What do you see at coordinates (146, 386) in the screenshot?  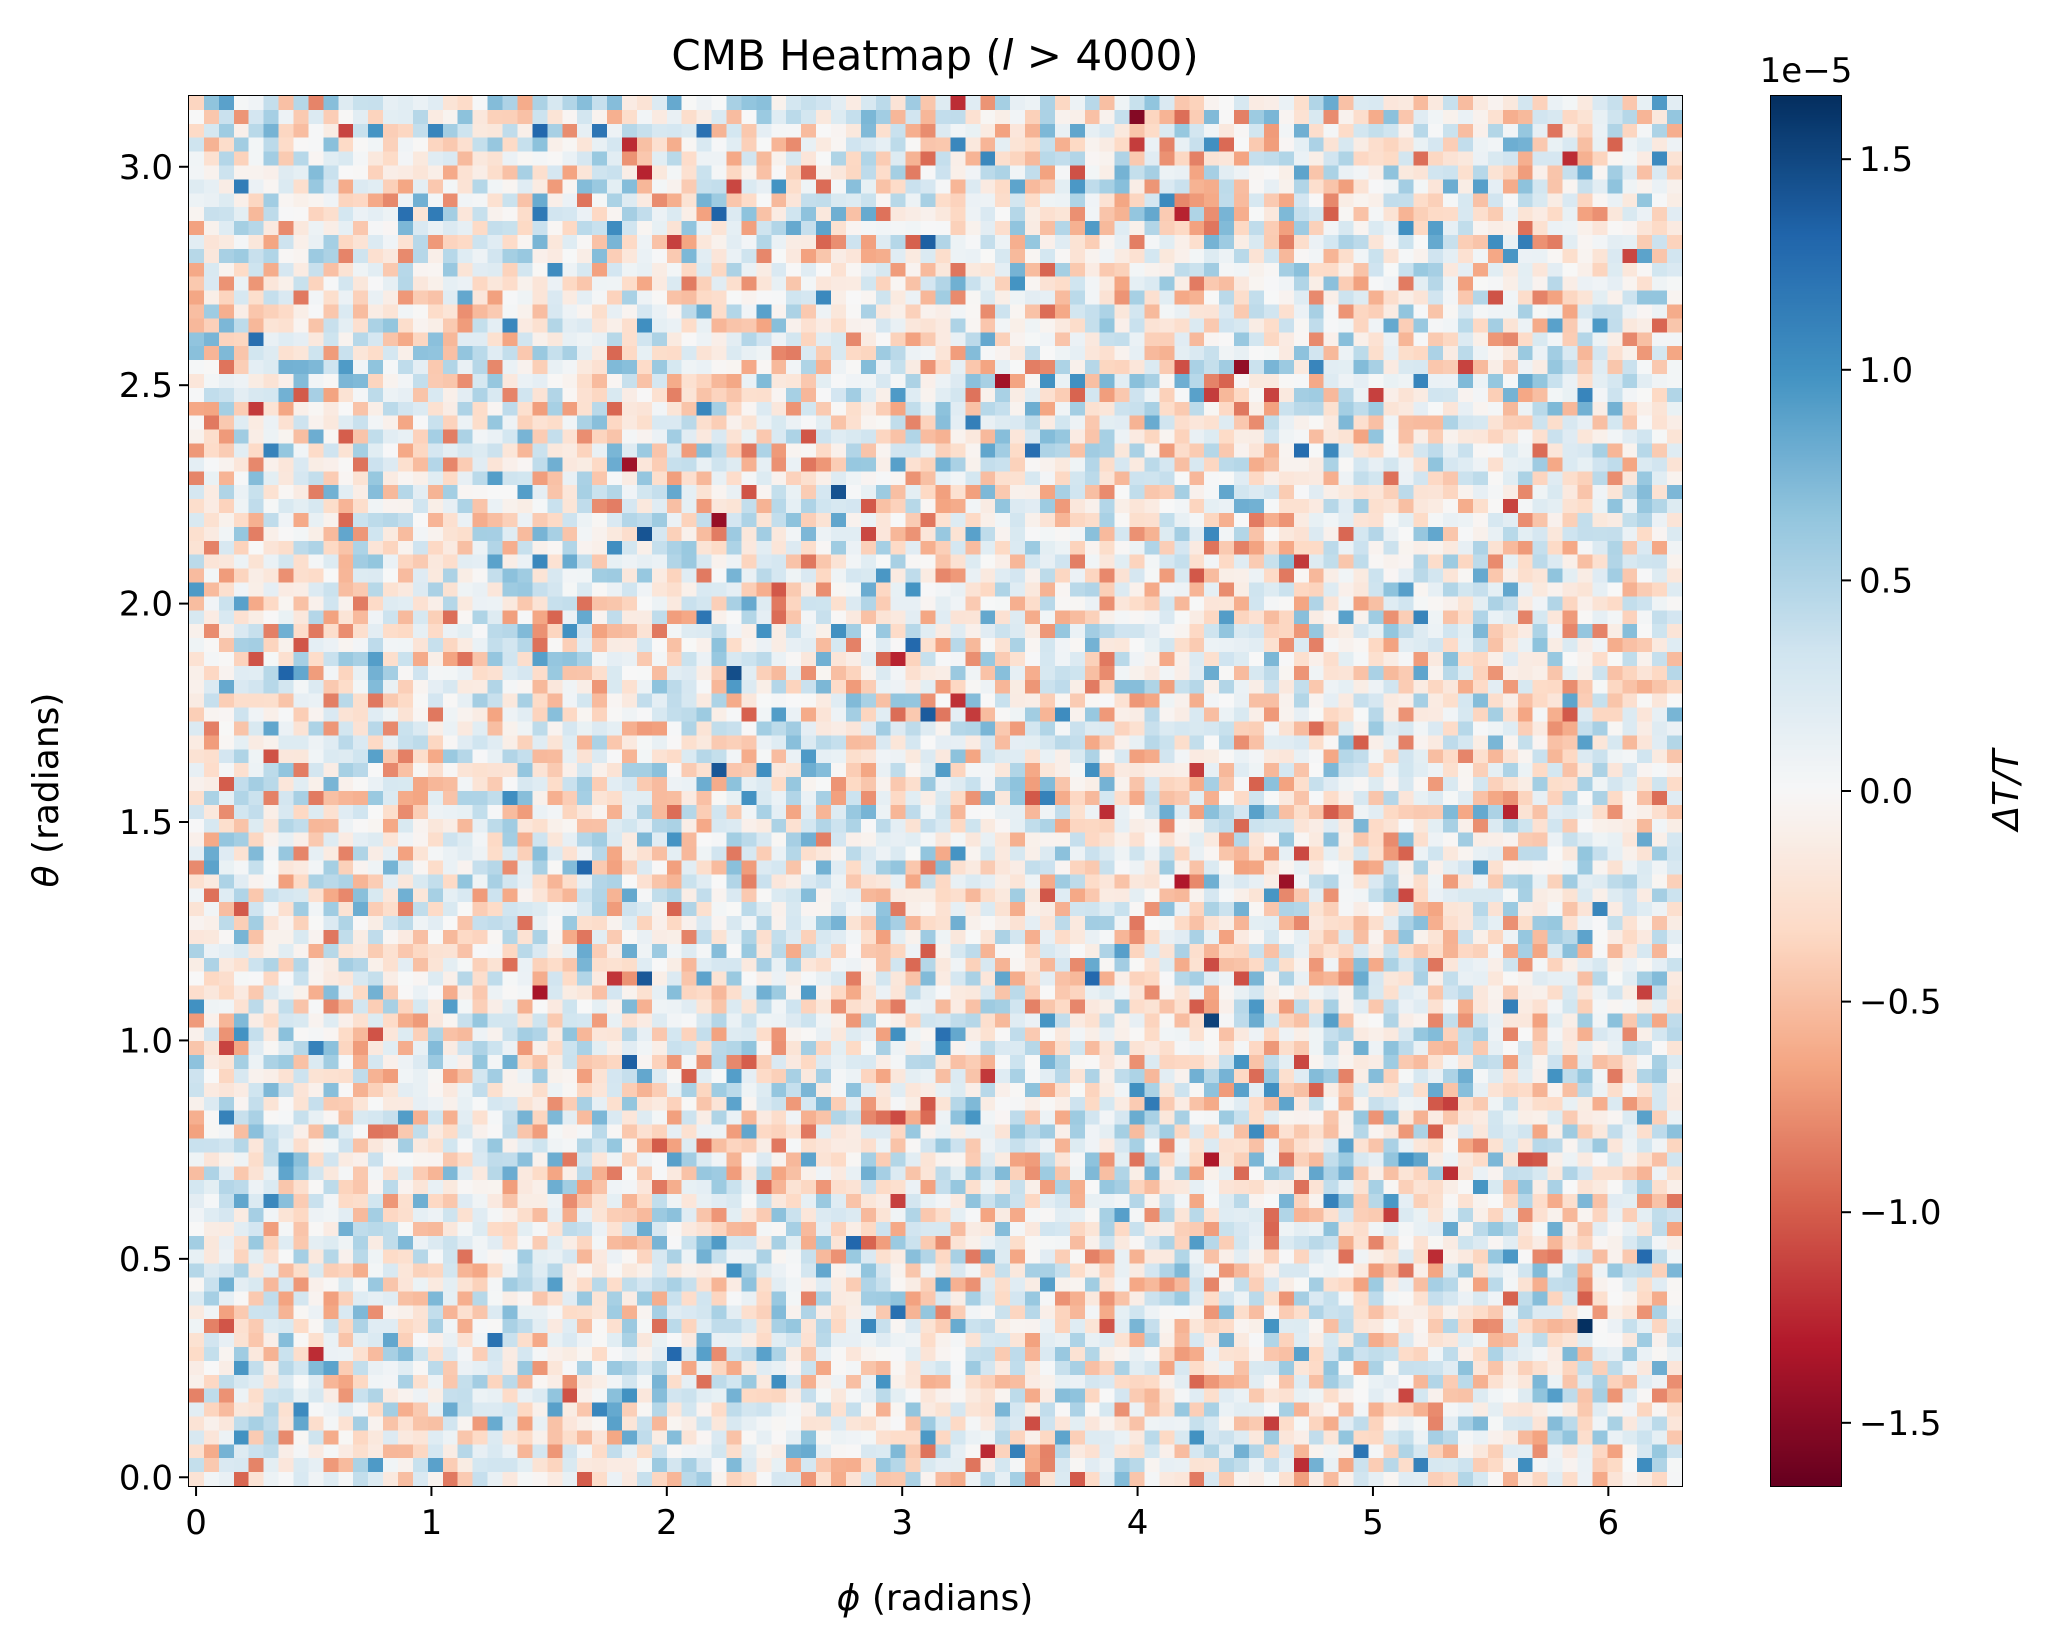 I see `y-tick-label: 2.5` at bounding box center [146, 386].